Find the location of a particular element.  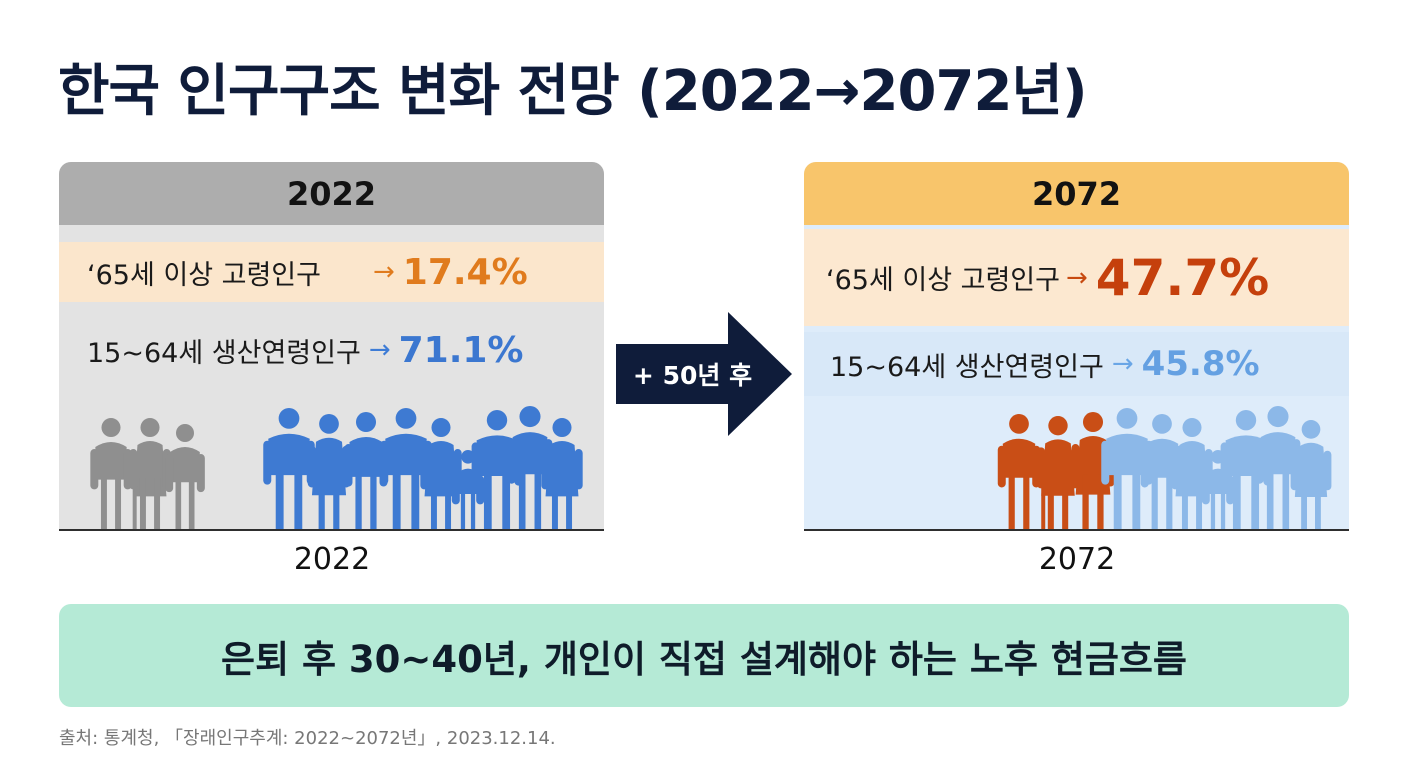

elderly-row-2022: ‘65세 이상 고령인구 → 17.4% is located at coordinates (331, 272).